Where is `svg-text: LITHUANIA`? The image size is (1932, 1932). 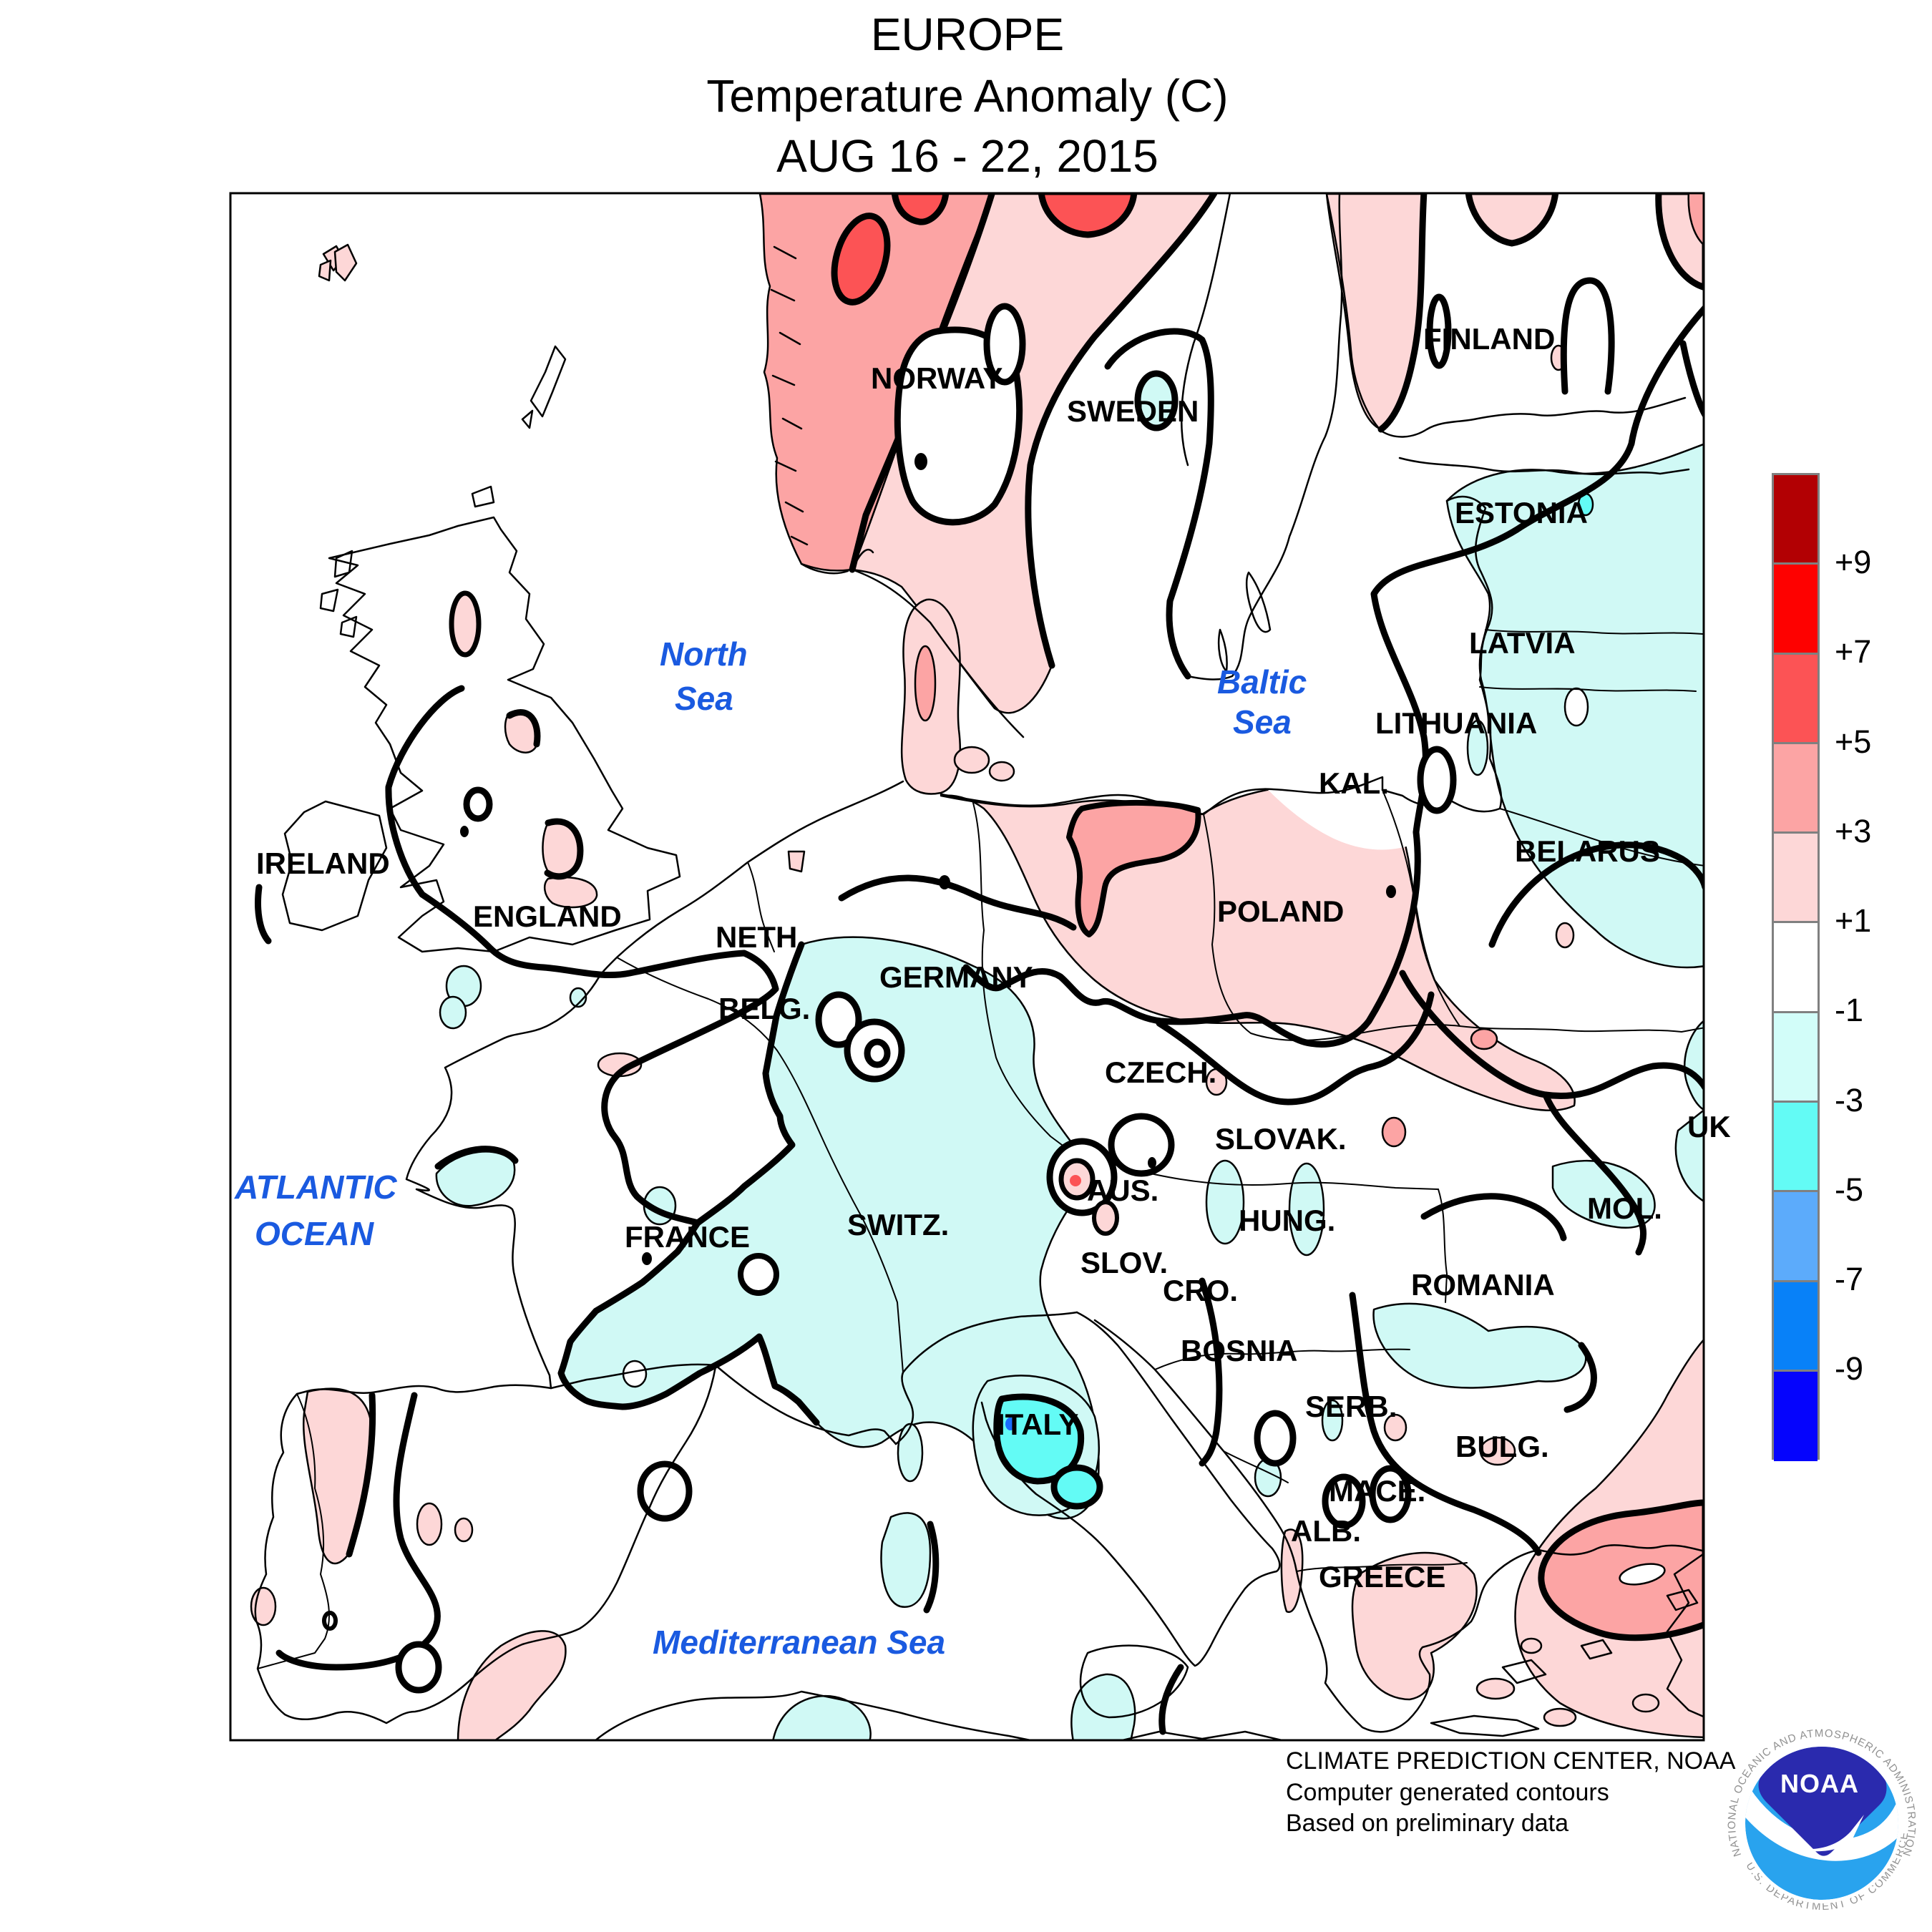 svg-text: LITHUANIA is located at coordinates (1456, 723).